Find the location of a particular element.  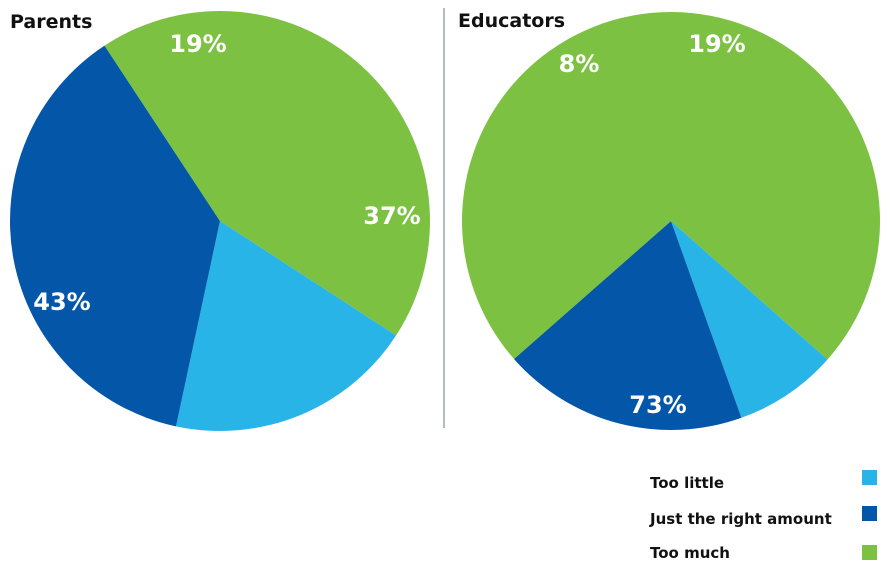

parents-label-too-much: 43% is located at coordinates (61, 302).